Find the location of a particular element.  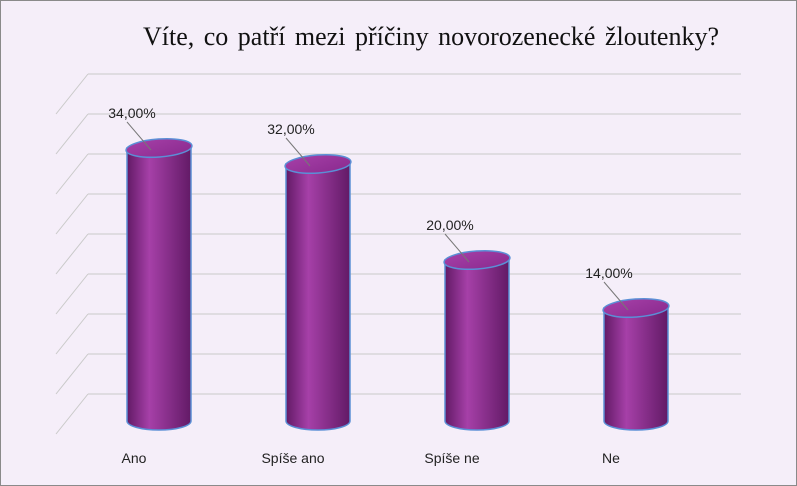

bar-Spíše ano is located at coordinates (318, 297).